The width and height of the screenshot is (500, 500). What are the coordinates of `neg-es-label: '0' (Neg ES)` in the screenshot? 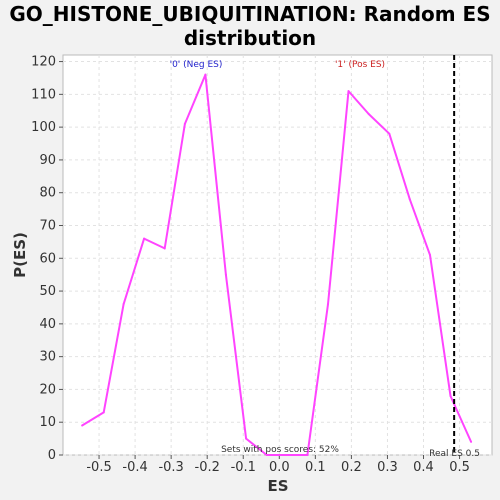 It's located at (196, 65).